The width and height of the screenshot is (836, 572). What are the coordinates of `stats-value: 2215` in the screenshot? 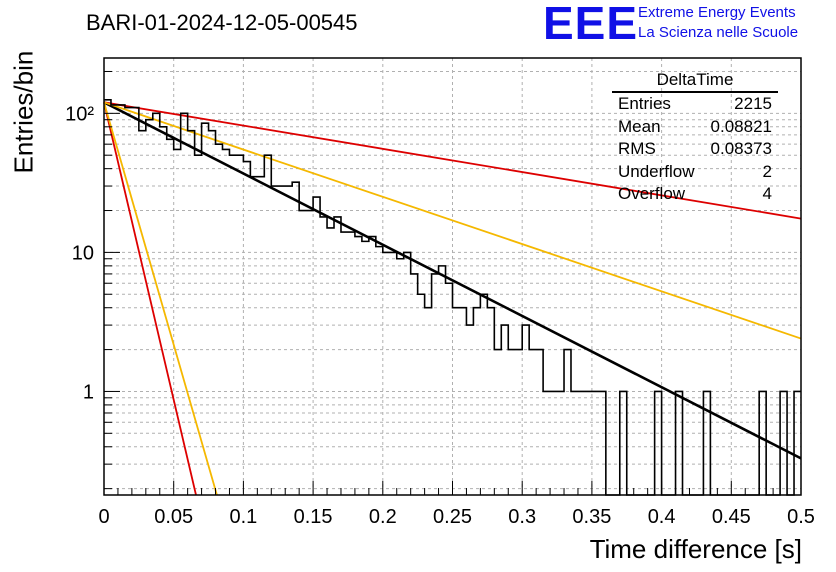 It's located at (753, 103).